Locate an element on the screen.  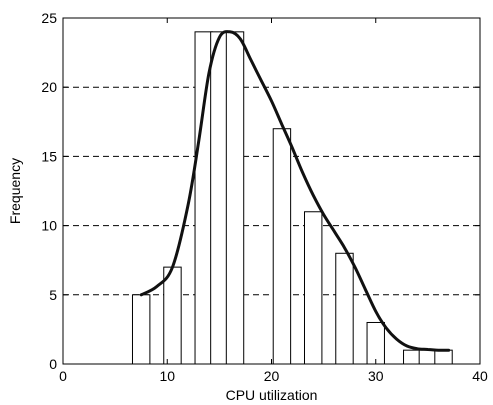
x-tick-label-30: 30 is located at coordinates (376, 376).